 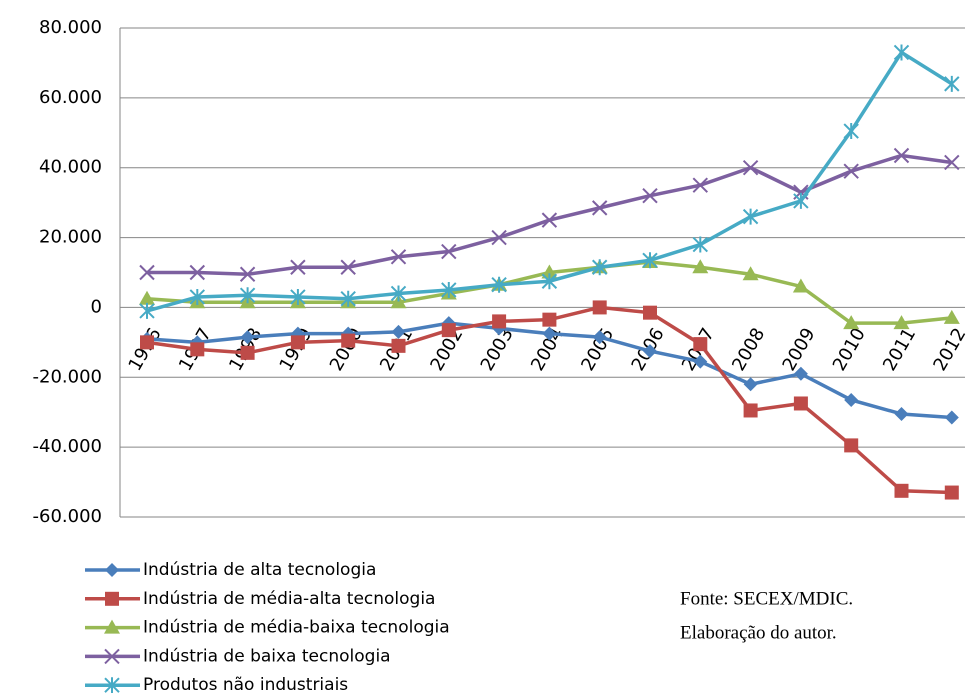 What do you see at coordinates (947, 350) in the screenshot?
I see `x-tick-label: 2012` at bounding box center [947, 350].